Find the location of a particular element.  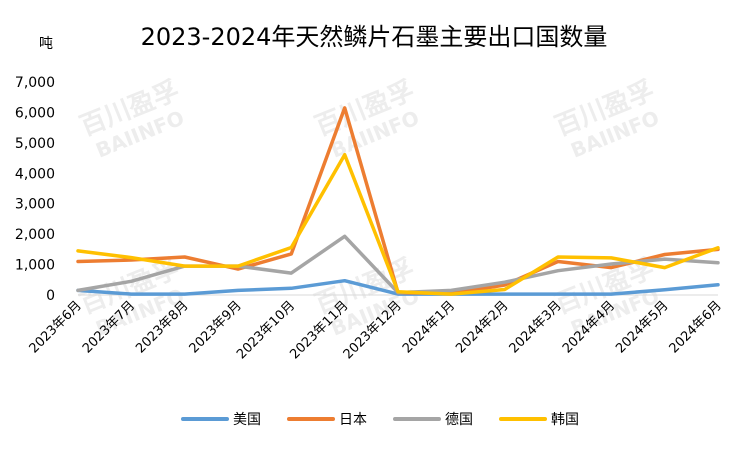

x-tick-label: 2023年6月 is located at coordinates (56, 327).